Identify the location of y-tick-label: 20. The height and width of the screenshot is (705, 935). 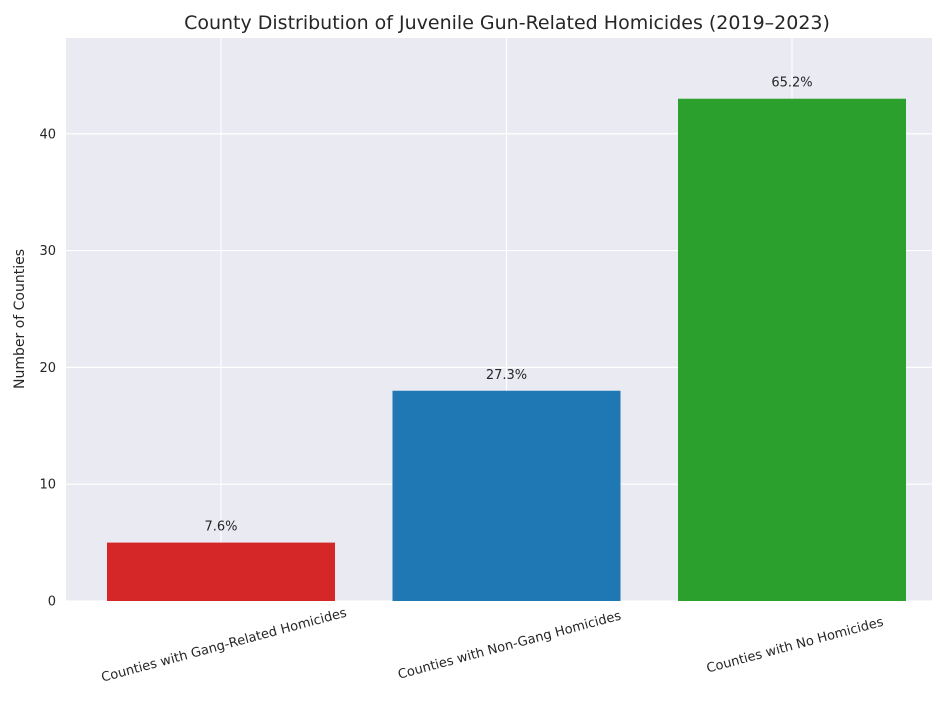
(47, 368).